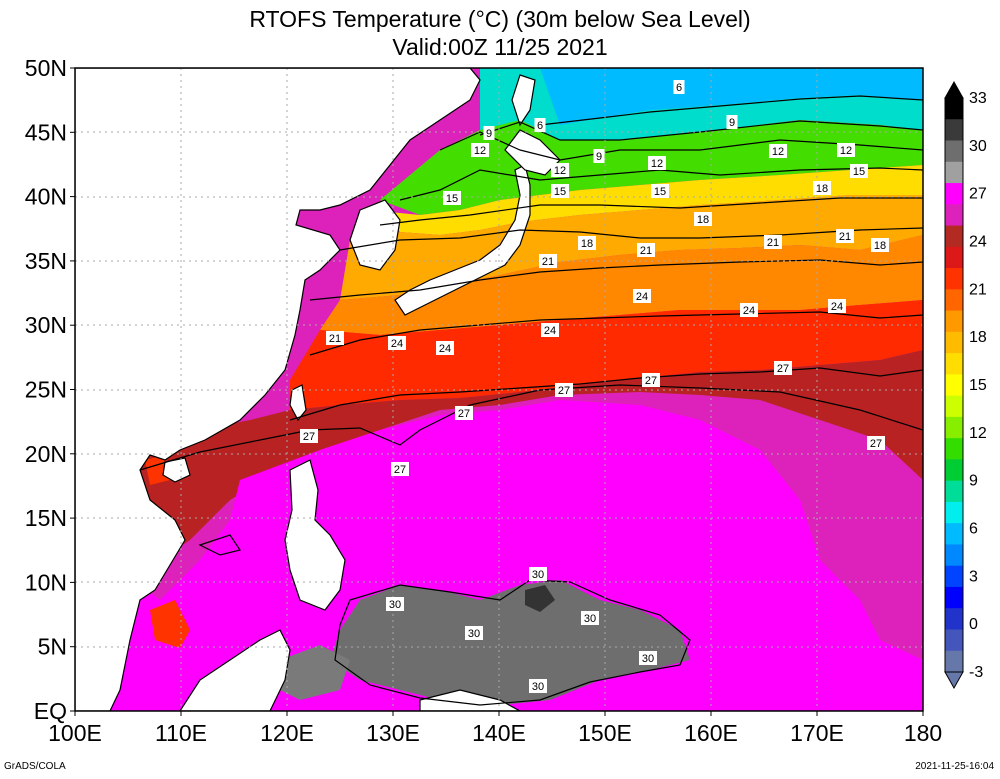 The height and width of the screenshot is (779, 1000). What do you see at coordinates (499, 733) in the screenshot?
I see `x-tick-label: 140E` at bounding box center [499, 733].